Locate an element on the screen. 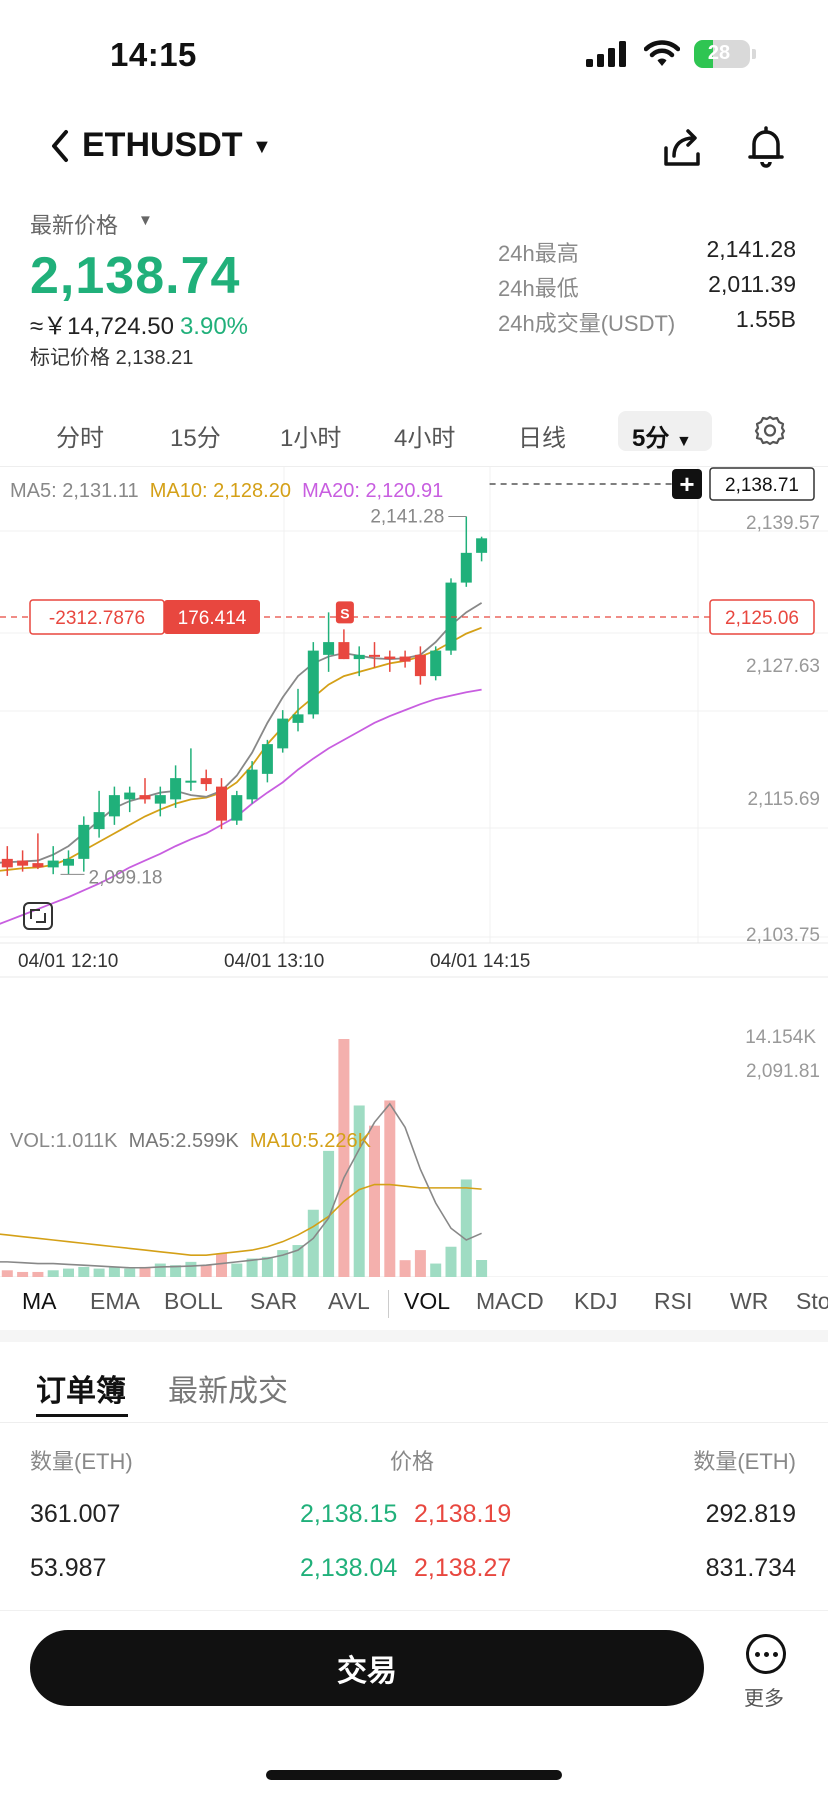 The image size is (828, 1795). ma5-legend: MA5: 2,131.11 is located at coordinates (74, 491).